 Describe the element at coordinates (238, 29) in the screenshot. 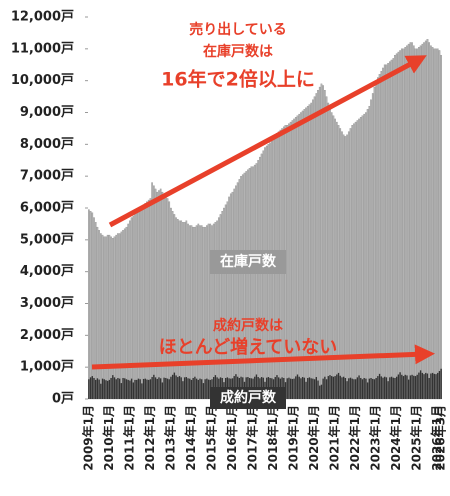

I see `annotation: 売り出している` at that location.